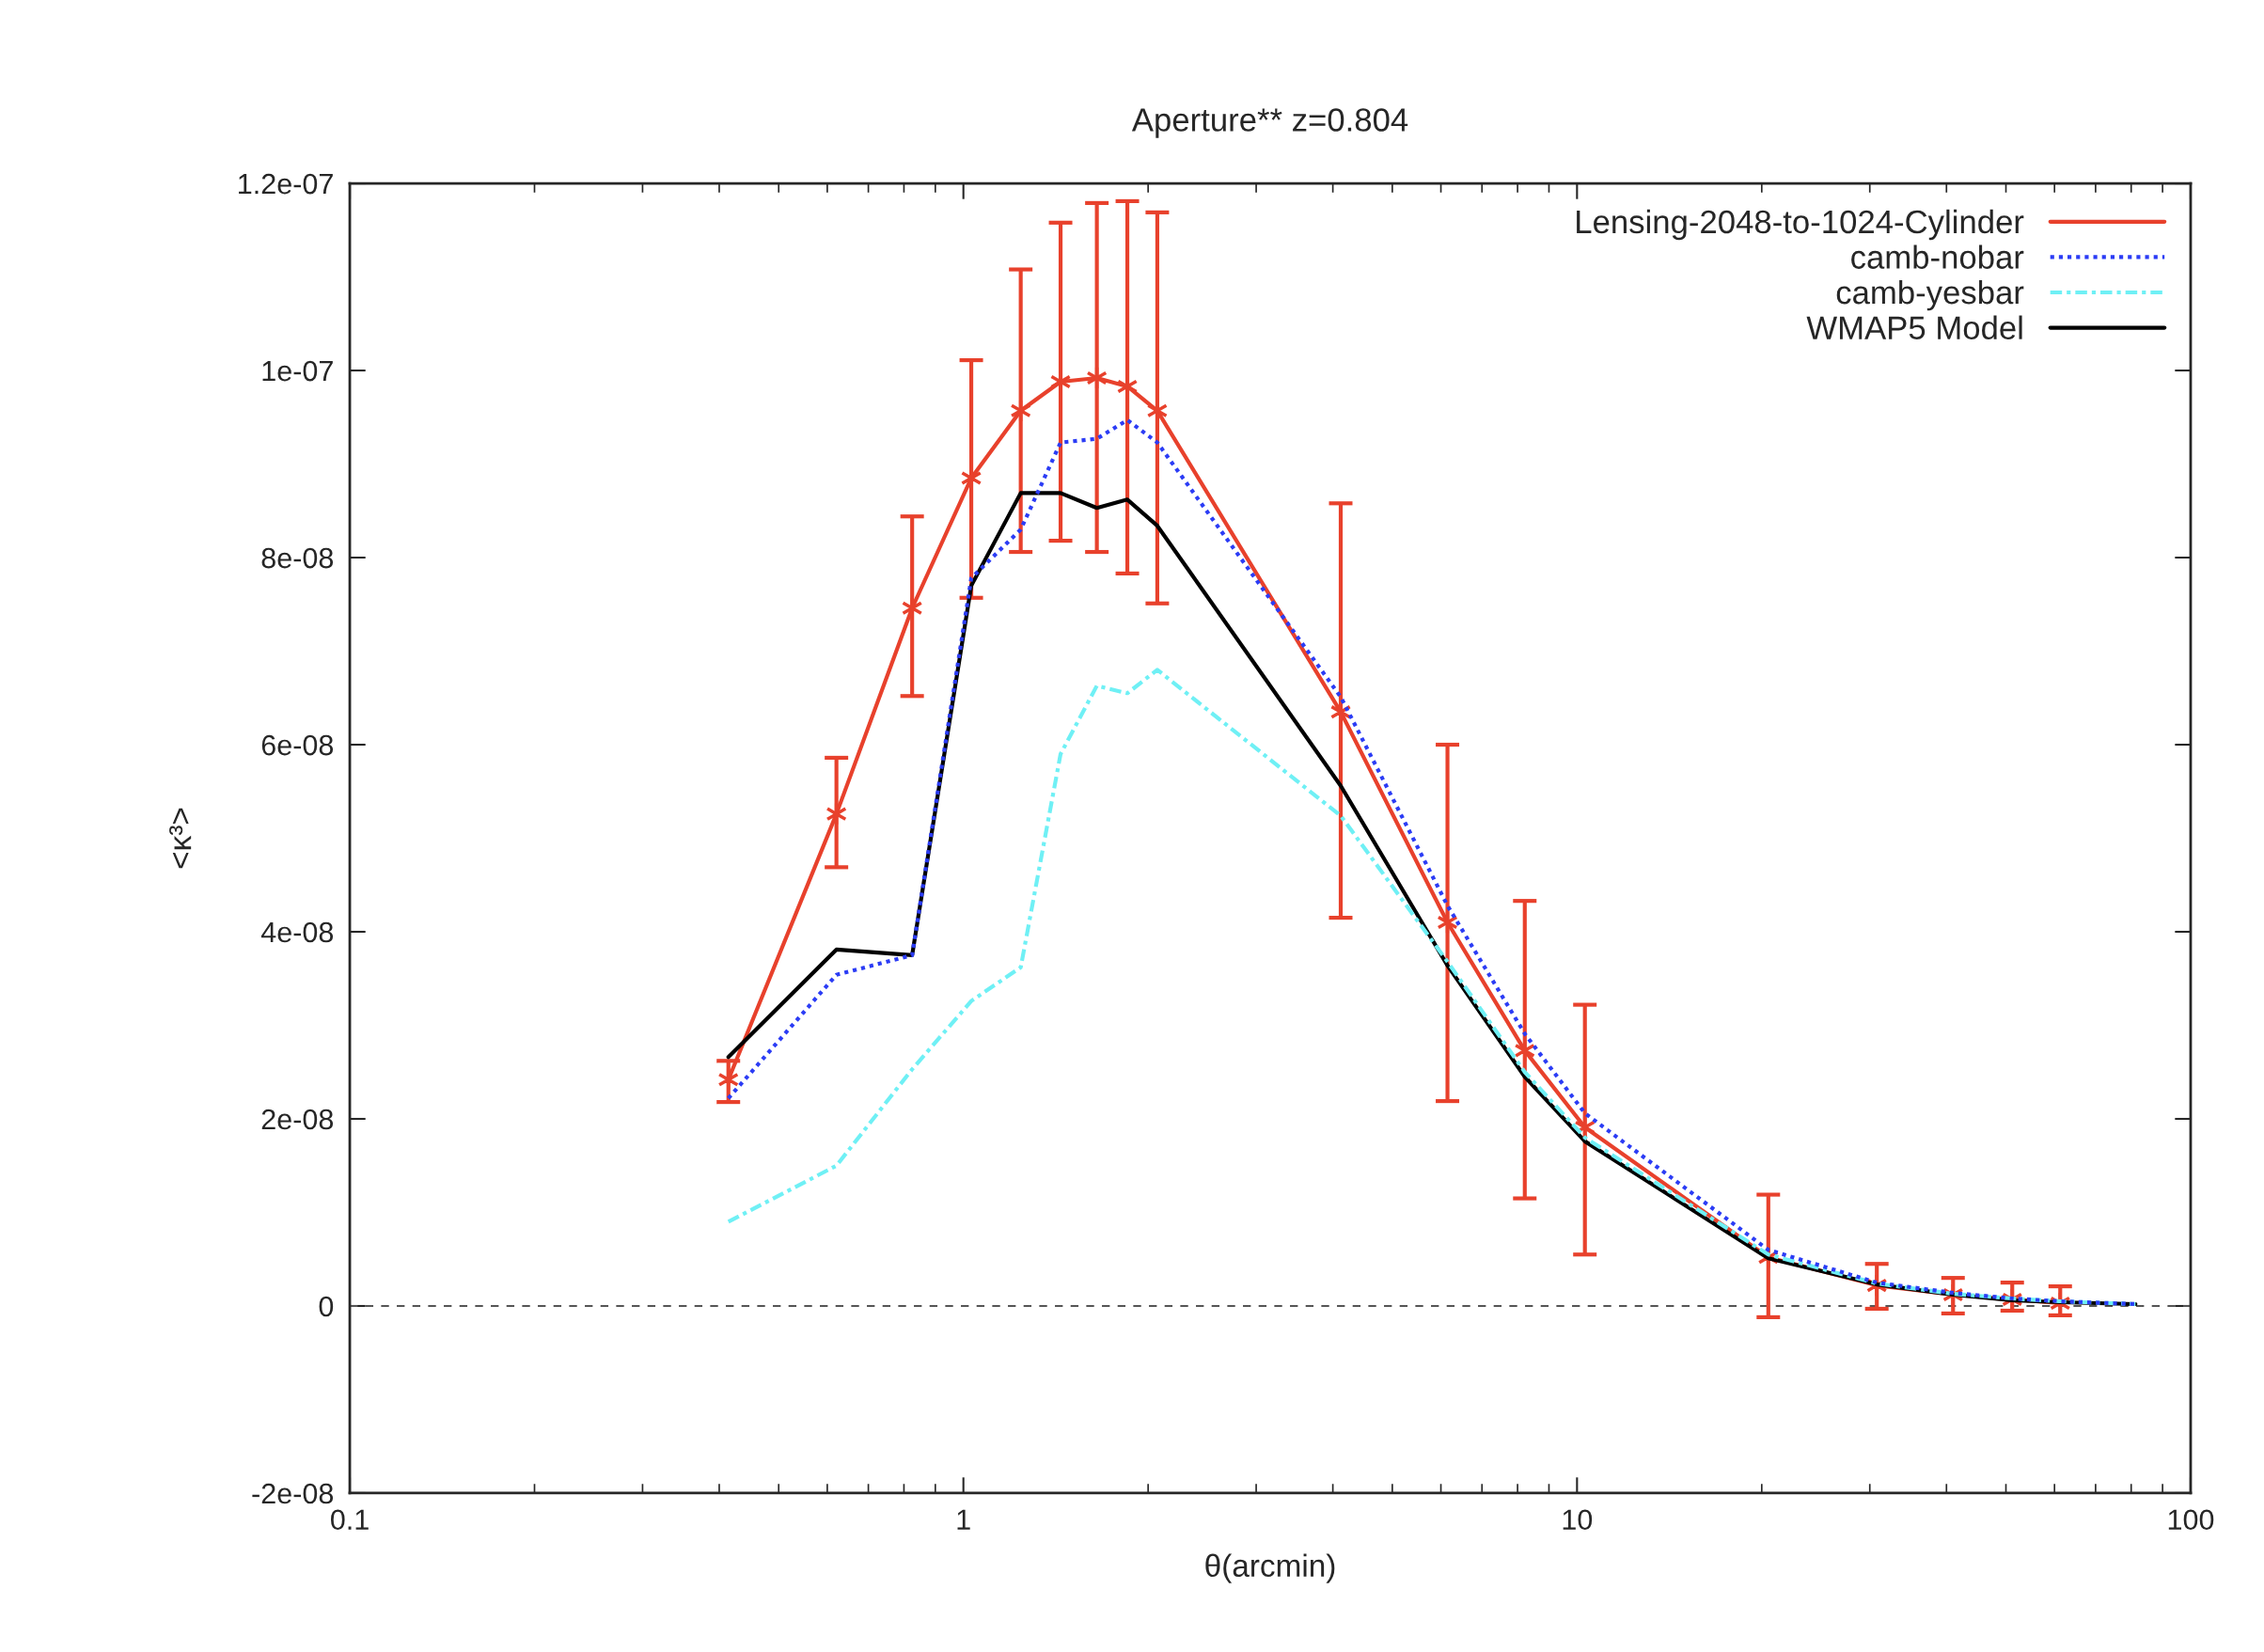 The height and width of the screenshot is (1652, 2264). Describe the element at coordinates (349, 1520) in the screenshot. I see `x-tick-label: 0.1` at that location.